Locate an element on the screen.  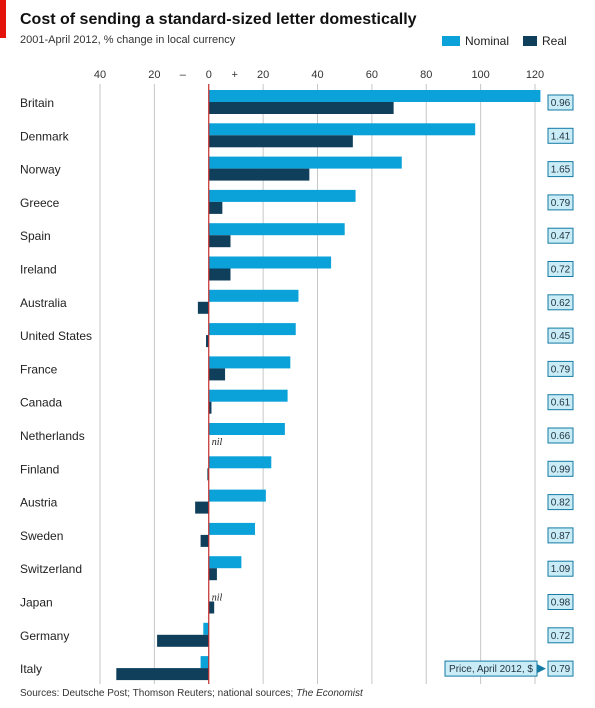
price-value-ireland: 0.72 is located at coordinates (561, 270).